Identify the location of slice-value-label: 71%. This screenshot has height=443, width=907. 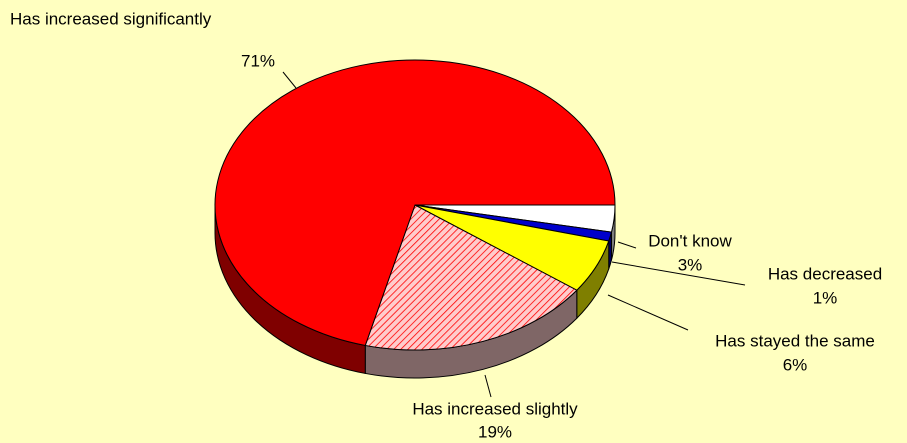
(258, 60).